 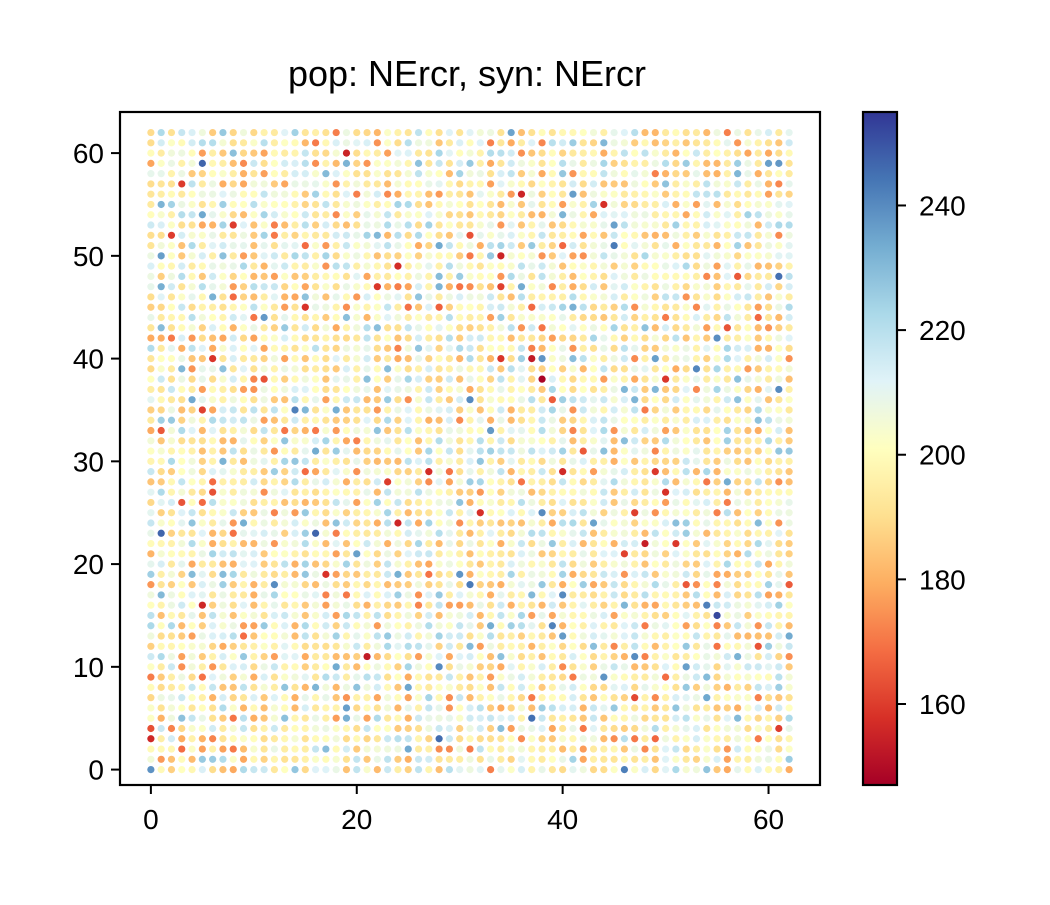 What do you see at coordinates (942, 205) in the screenshot?
I see `colorbar-tick-label: 240` at bounding box center [942, 205].